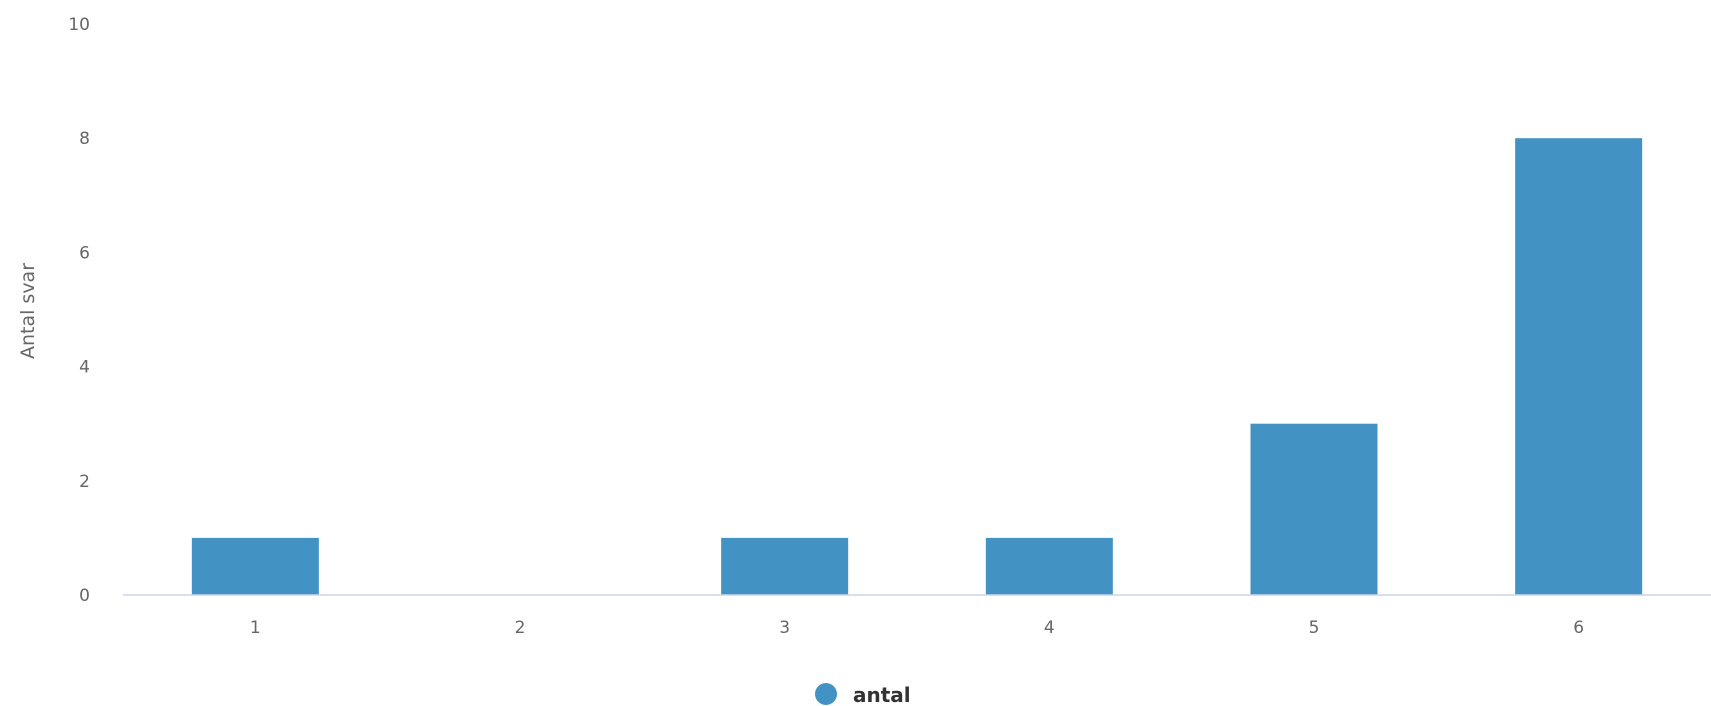 Image resolution: width=1711 pixels, height=706 pixels. What do you see at coordinates (28, 311) in the screenshot?
I see `y-axis-title: Antal svar` at bounding box center [28, 311].